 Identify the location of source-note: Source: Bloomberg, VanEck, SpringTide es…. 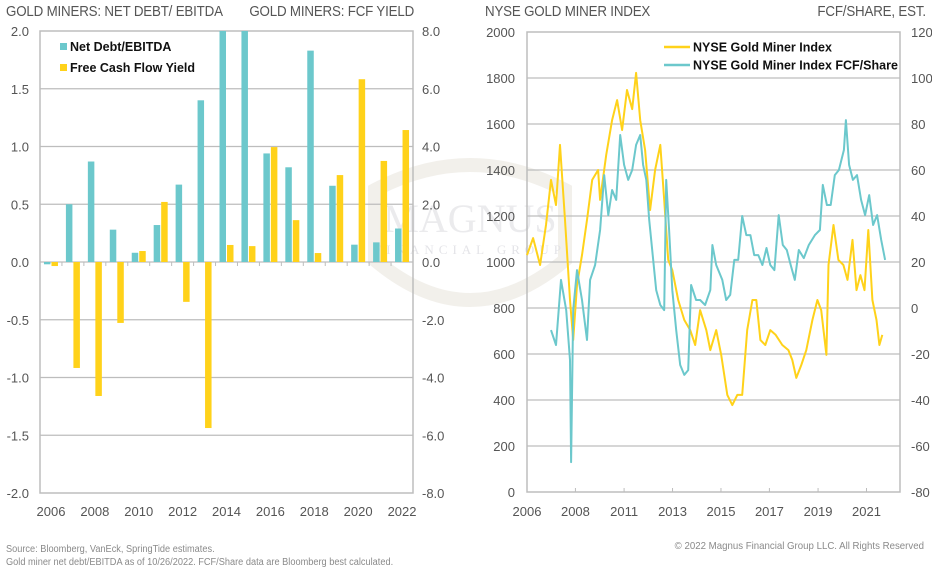
(110, 549).